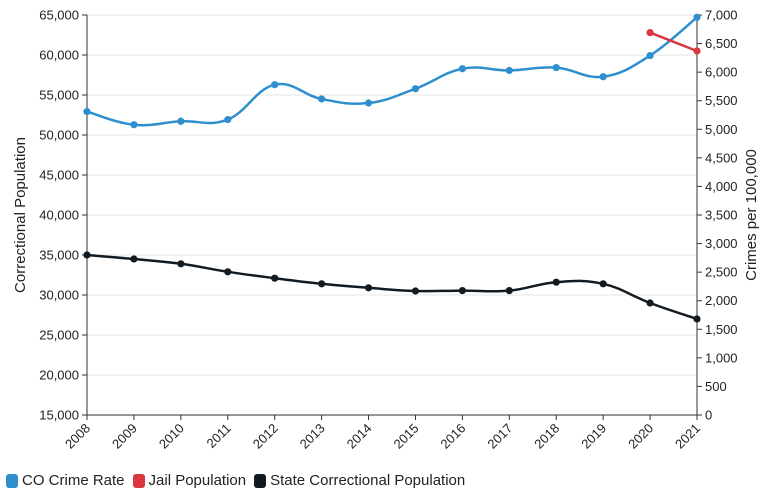 The height and width of the screenshot is (493, 772). Describe the element at coordinates (721, 243) in the screenshot. I see `right-tick-label: 3,000` at that location.